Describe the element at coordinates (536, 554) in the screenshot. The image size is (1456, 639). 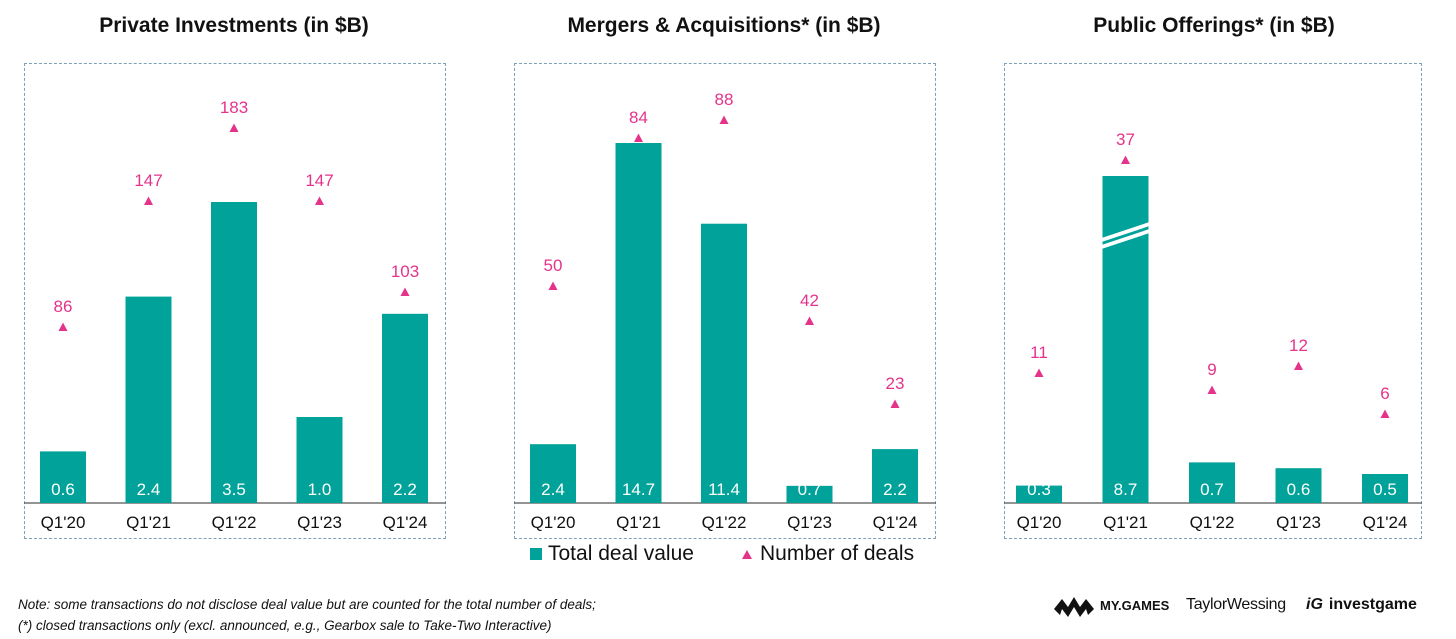
I see `legend-square-swatch` at that location.